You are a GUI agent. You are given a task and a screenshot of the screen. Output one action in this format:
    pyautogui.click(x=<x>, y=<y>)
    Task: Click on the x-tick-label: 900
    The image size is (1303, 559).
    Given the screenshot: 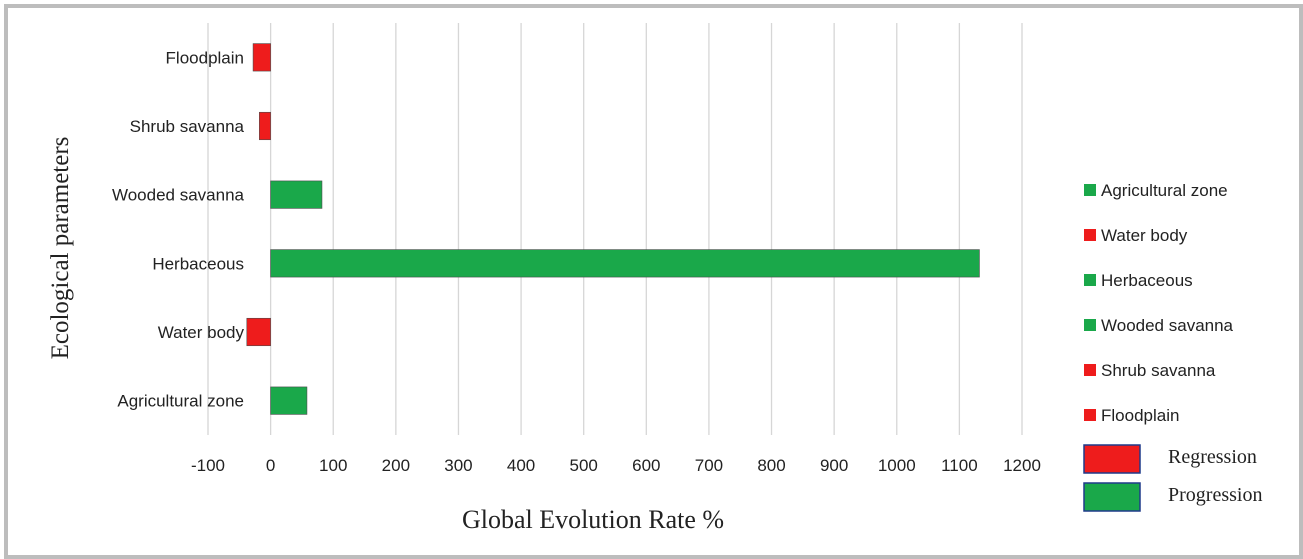 What is the action you would take?
    pyautogui.click(x=834, y=465)
    